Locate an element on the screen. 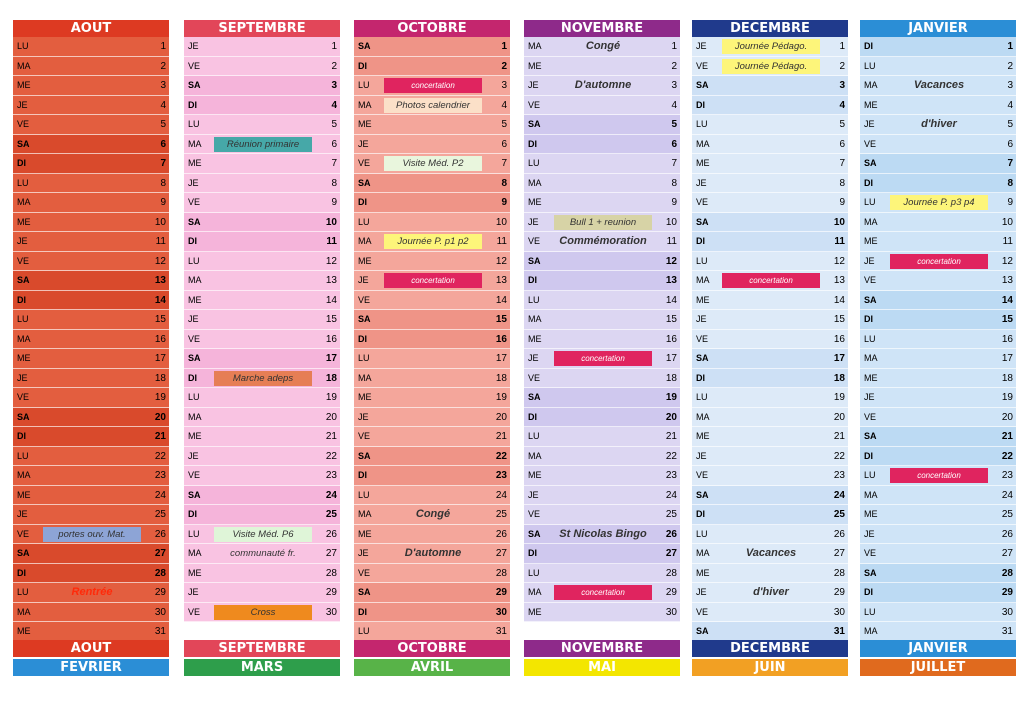 The width and height of the screenshot is (1024, 705). day-row: ME 3 is located at coordinates (91, 86).